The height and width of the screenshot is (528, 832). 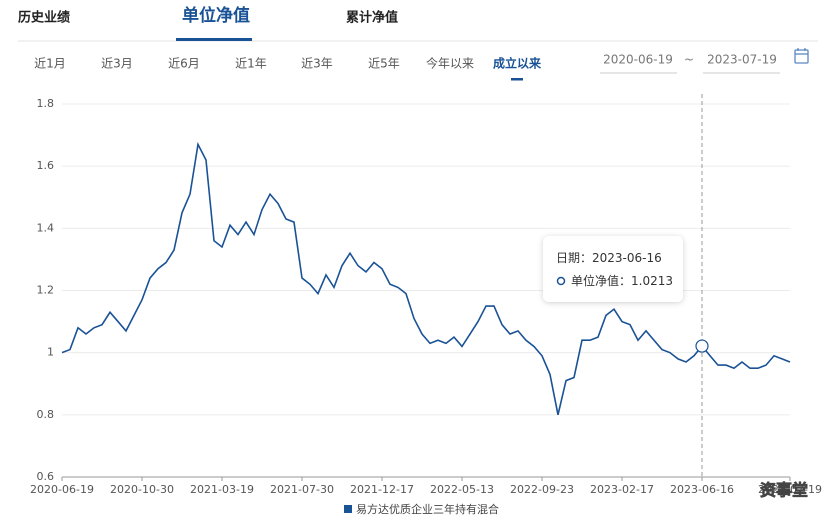 What do you see at coordinates (46, 476) in the screenshot?
I see `y-tick-label: 0.6` at bounding box center [46, 476].